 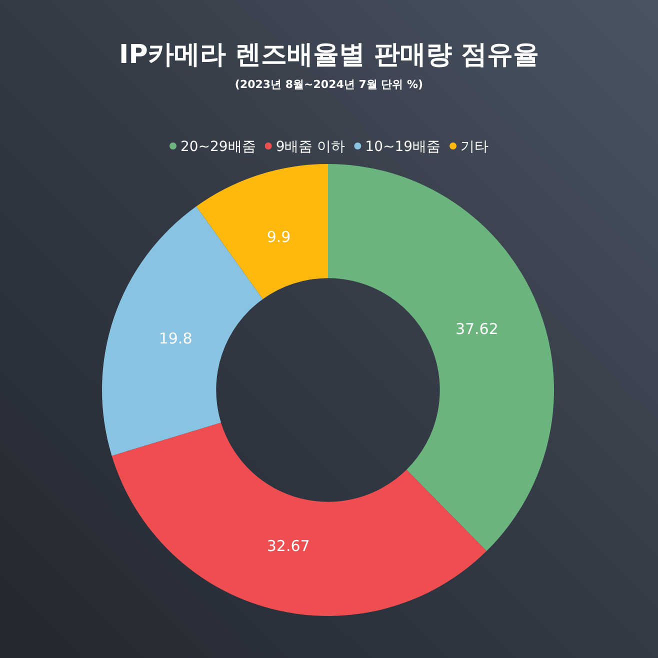 What do you see at coordinates (278, 237) in the screenshot?
I see `data-label: 9.9` at bounding box center [278, 237].